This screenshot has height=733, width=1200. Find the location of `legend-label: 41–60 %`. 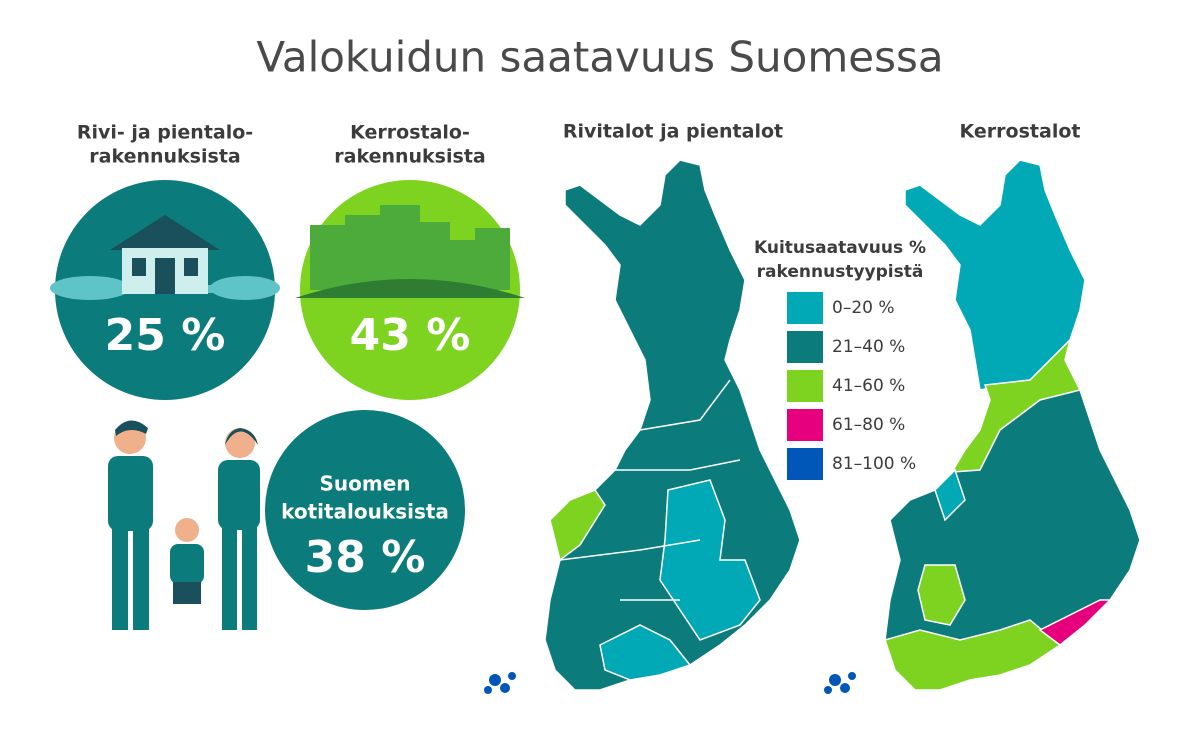

legend-label: 41–60 % is located at coordinates (868, 386).